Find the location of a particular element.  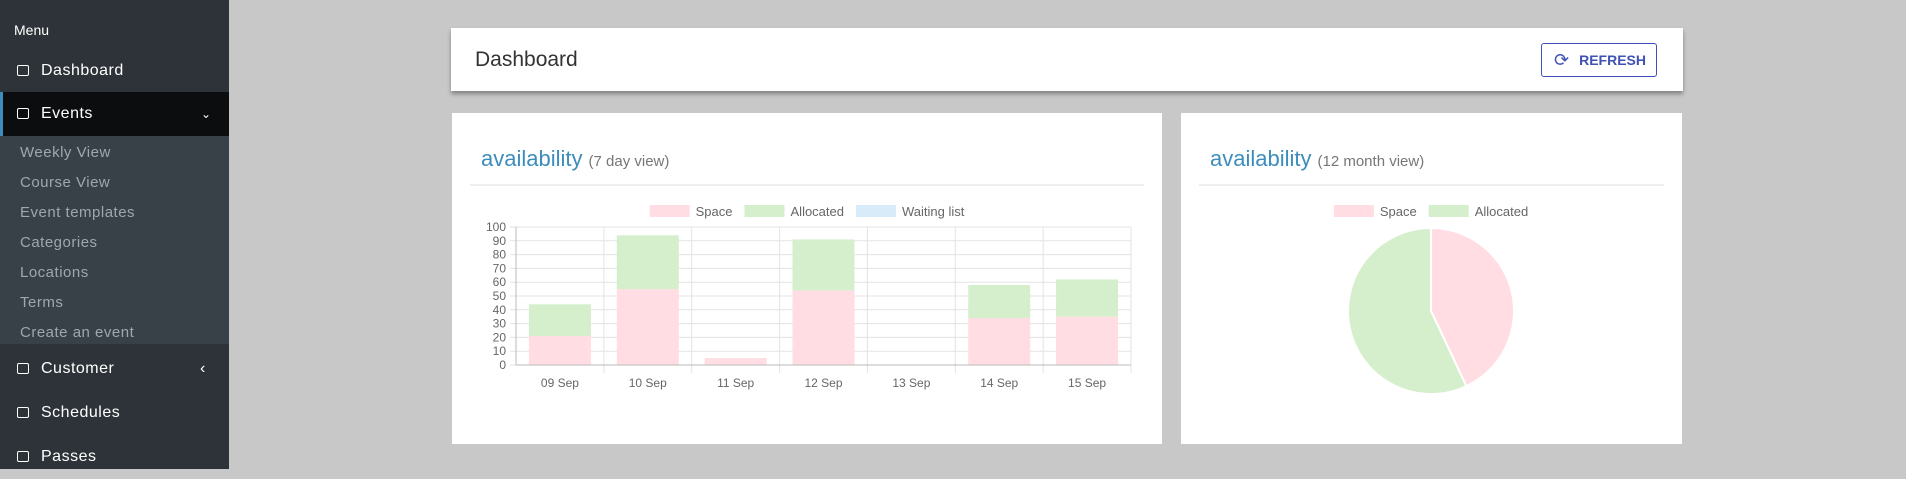

y-tick-label: 20 is located at coordinates (500, 337).